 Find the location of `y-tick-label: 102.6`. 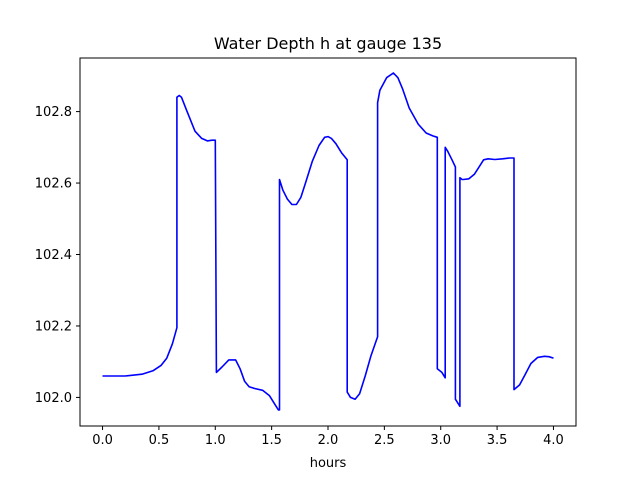

y-tick-label: 102.6 is located at coordinates (53, 184).